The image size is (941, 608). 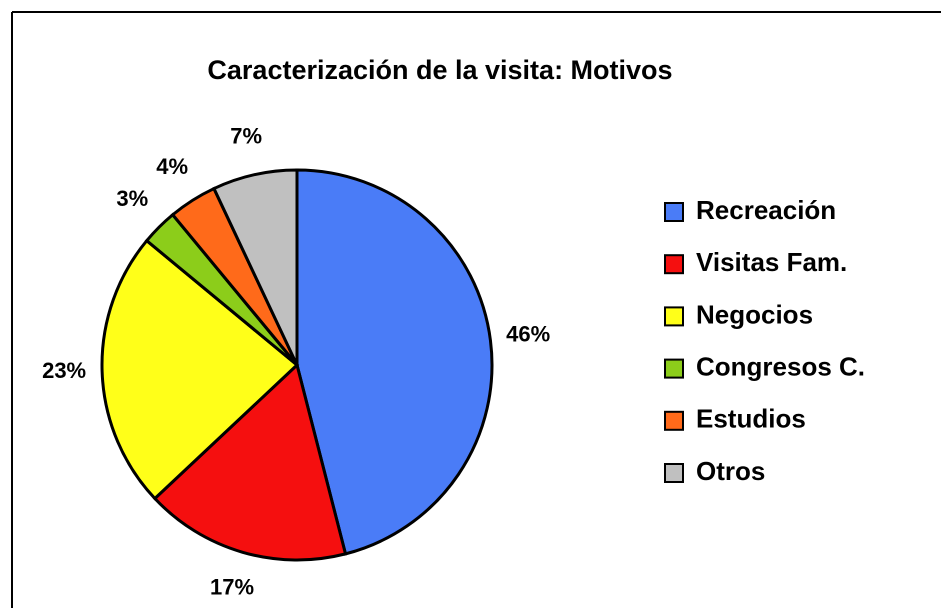 I want to click on data-label: 4%, so click(x=172, y=166).